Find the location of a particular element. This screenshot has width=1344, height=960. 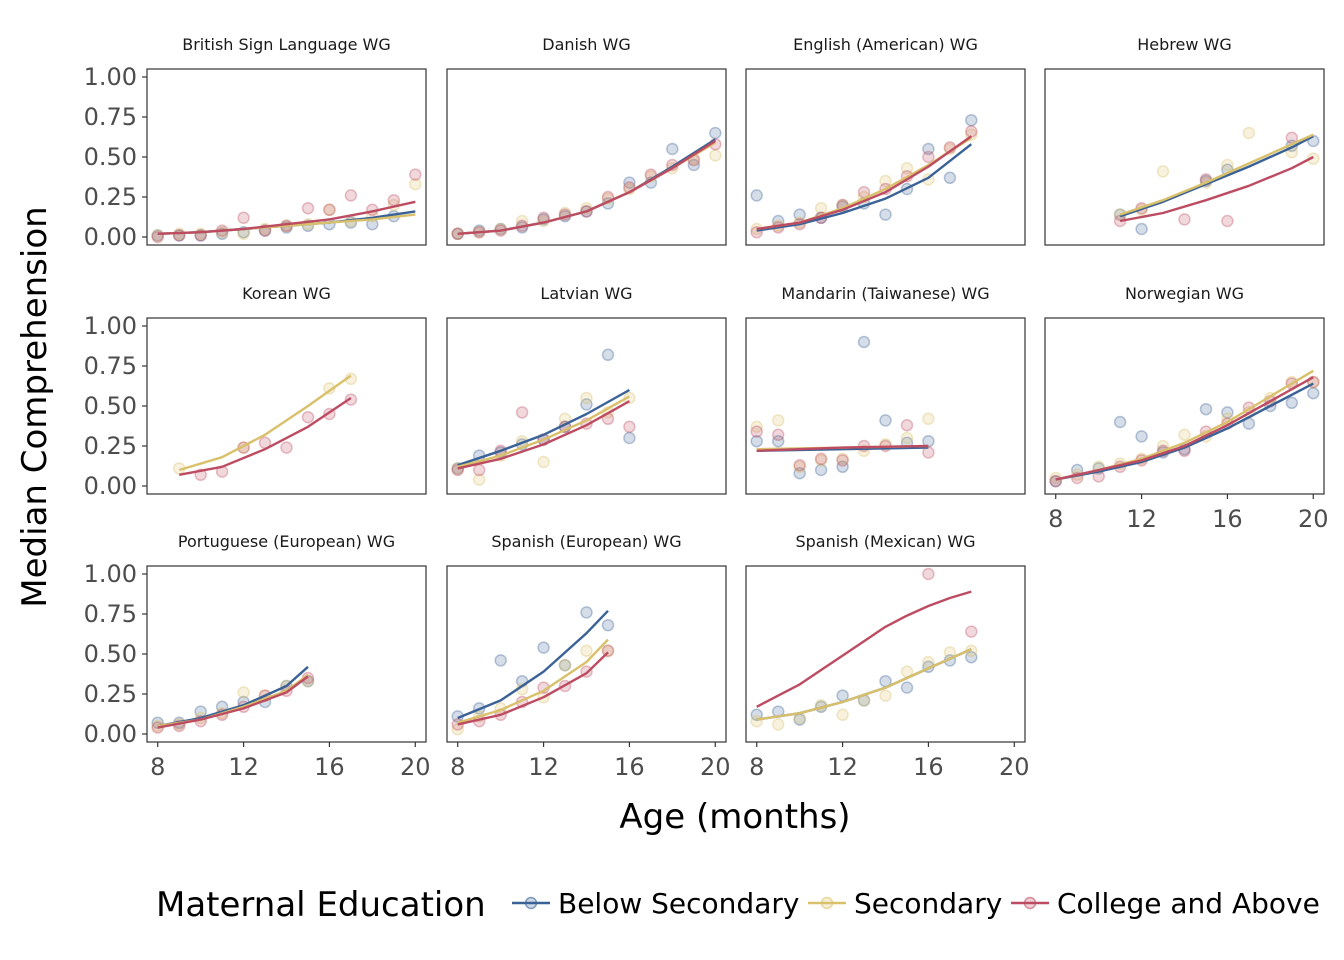

panel-title: Spanish (Mexican) WG is located at coordinates (885, 541).